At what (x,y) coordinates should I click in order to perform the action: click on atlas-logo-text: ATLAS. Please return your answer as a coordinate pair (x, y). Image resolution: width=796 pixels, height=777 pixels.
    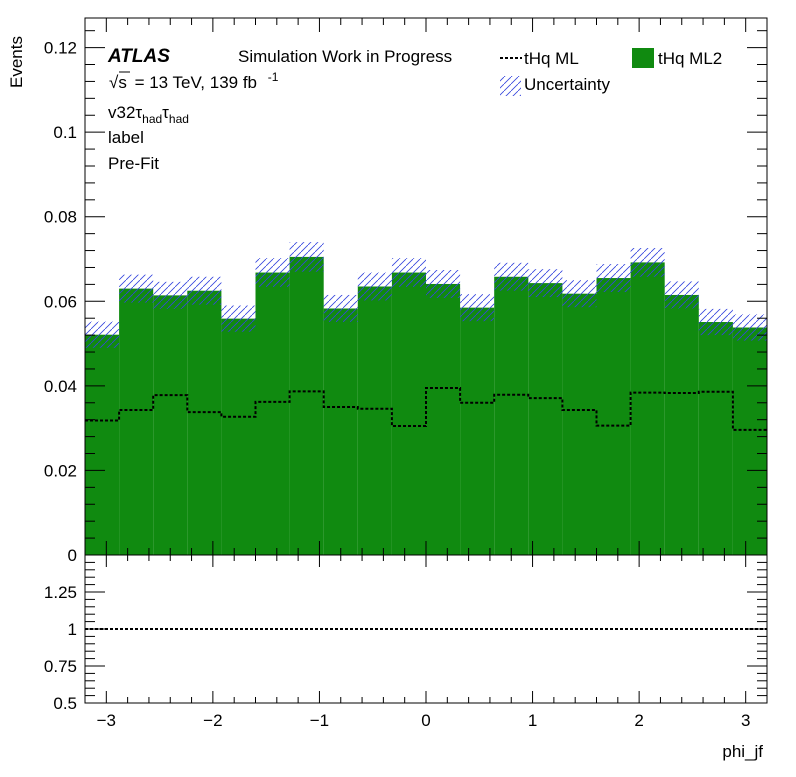
    Looking at the image, I should click on (138, 56).